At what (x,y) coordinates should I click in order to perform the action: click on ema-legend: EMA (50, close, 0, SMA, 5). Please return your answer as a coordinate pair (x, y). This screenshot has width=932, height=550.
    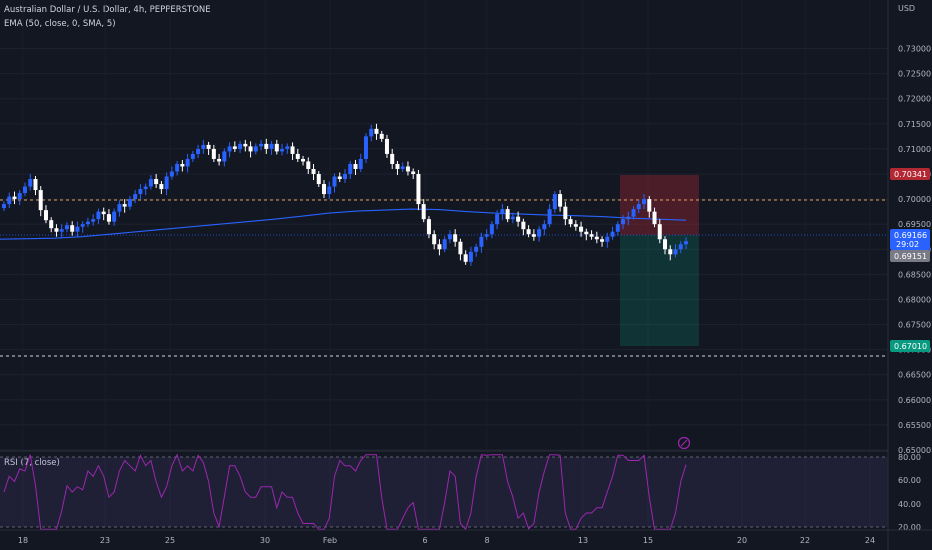
    Looking at the image, I should click on (60, 24).